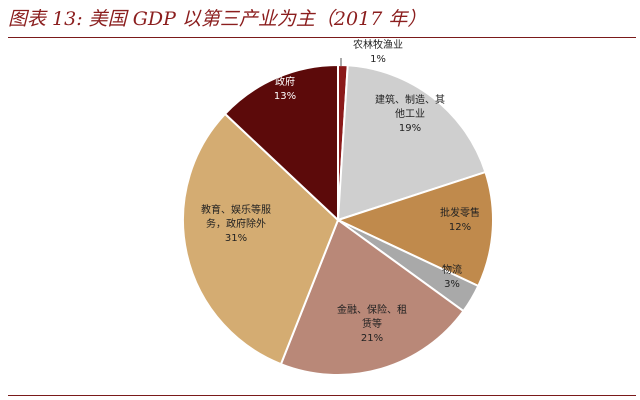 This screenshot has width=640, height=400. I want to click on slice-label: 教育、娱乐等服务，政府除外 31%, so click(236, 223).